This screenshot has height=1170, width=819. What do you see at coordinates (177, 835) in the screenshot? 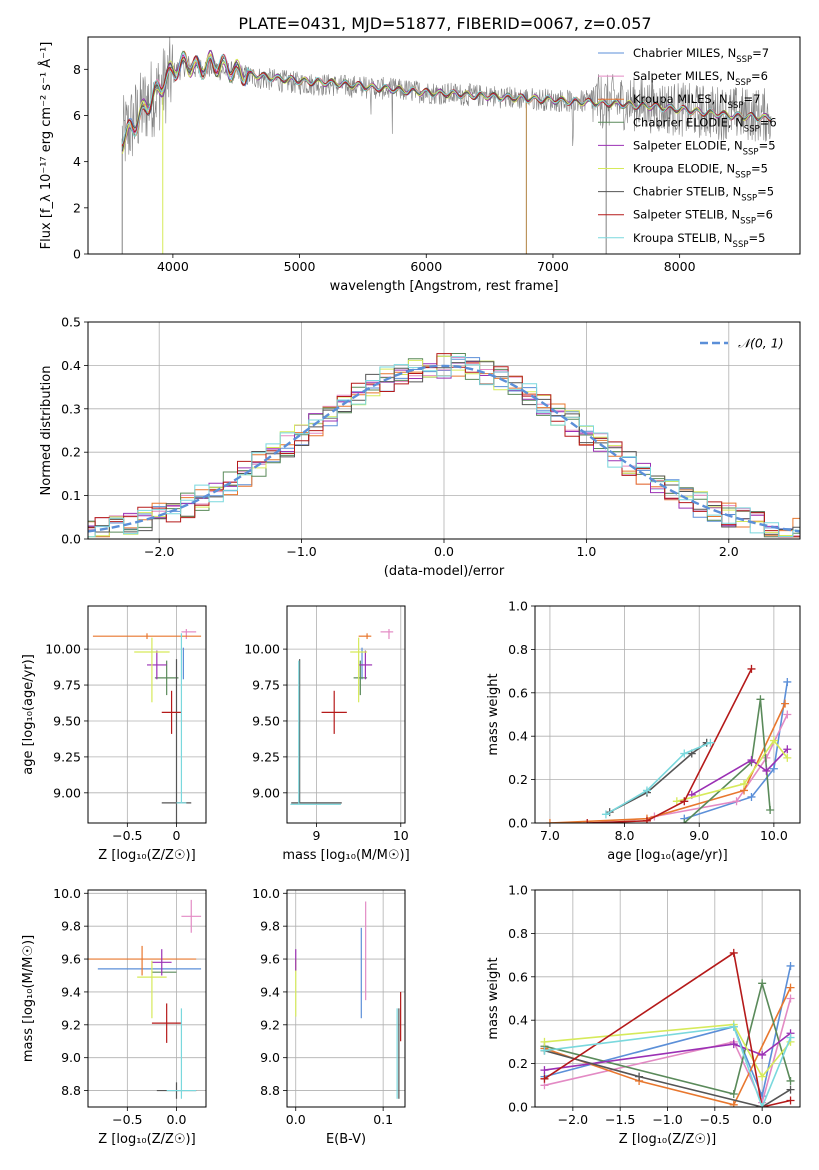
I see `x-tick-label: 0` at bounding box center [177, 835].